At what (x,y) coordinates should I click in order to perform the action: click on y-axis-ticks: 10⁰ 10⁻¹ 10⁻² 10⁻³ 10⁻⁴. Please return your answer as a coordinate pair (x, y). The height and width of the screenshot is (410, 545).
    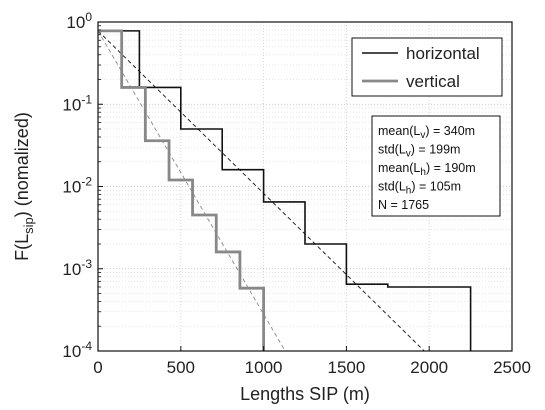
    Looking at the image, I should click on (82, 185).